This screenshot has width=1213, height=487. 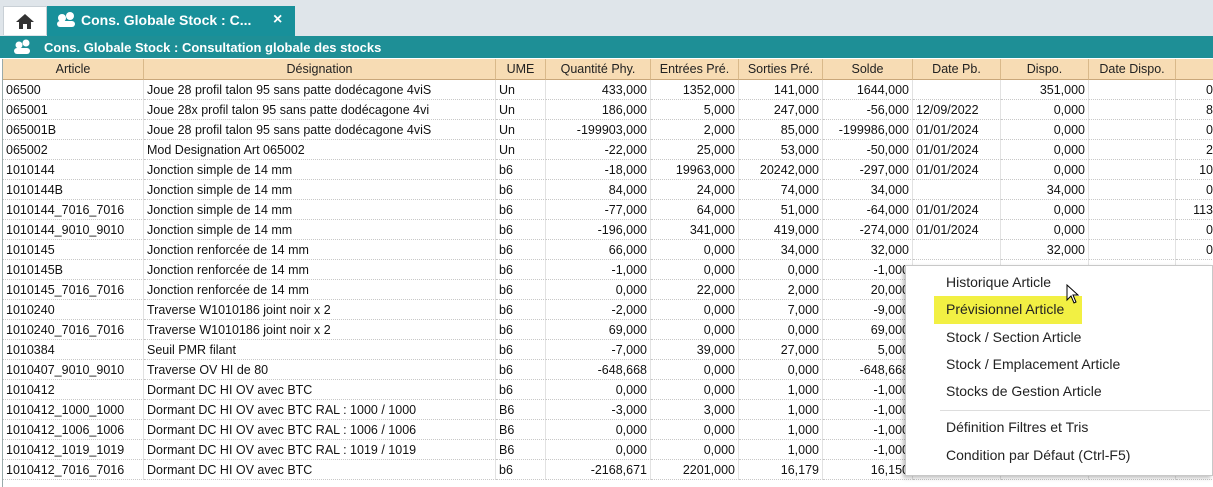 What do you see at coordinates (598, 210) in the screenshot?
I see `cell: -77,000` at bounding box center [598, 210].